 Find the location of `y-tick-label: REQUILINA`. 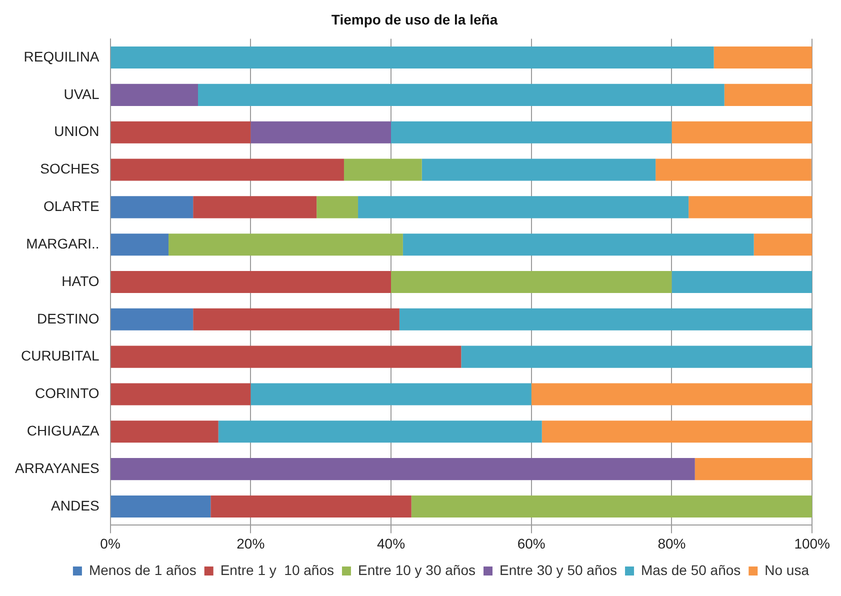

y-tick-label: REQUILINA is located at coordinates (62, 56).